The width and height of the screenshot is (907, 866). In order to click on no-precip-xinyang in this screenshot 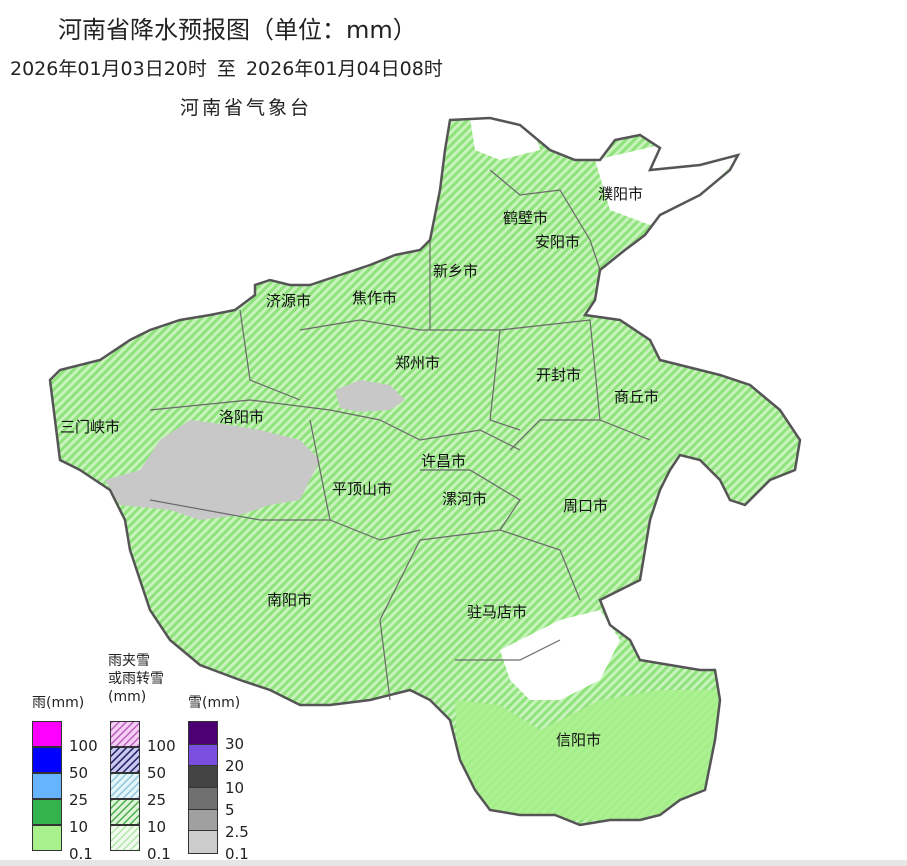, I will do `click(560, 655)`.